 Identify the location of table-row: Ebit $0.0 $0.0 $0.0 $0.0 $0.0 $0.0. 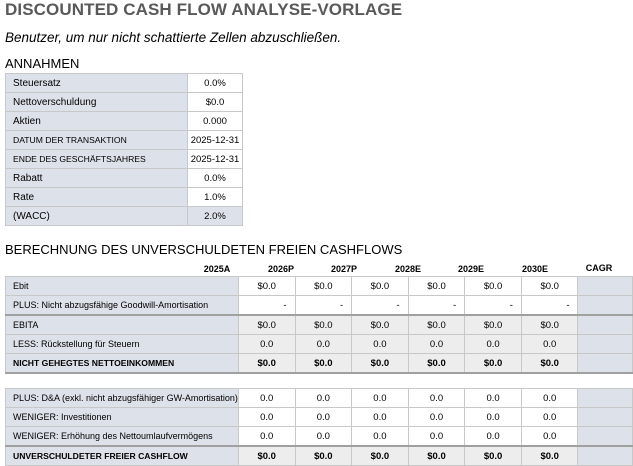
(319, 286).